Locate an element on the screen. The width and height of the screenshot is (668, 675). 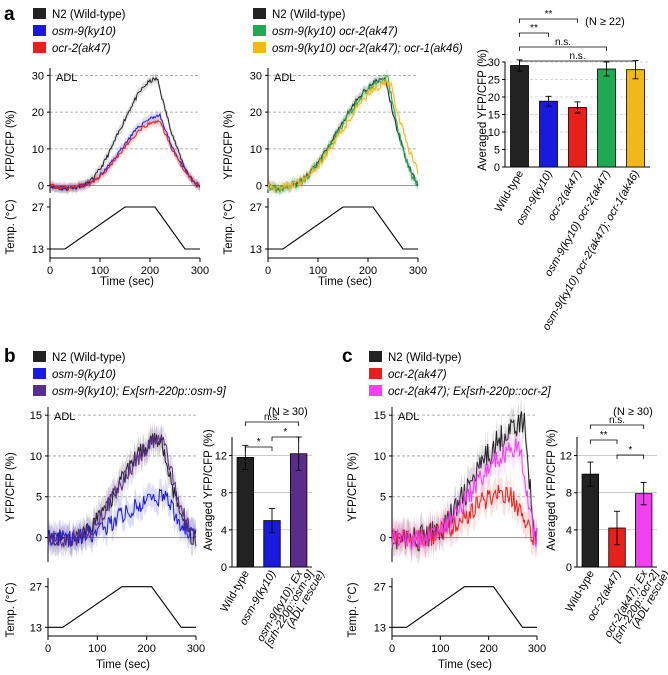
temperature-plot-a1: 13 27 0 100 200 300 is located at coordinates (120, 237).